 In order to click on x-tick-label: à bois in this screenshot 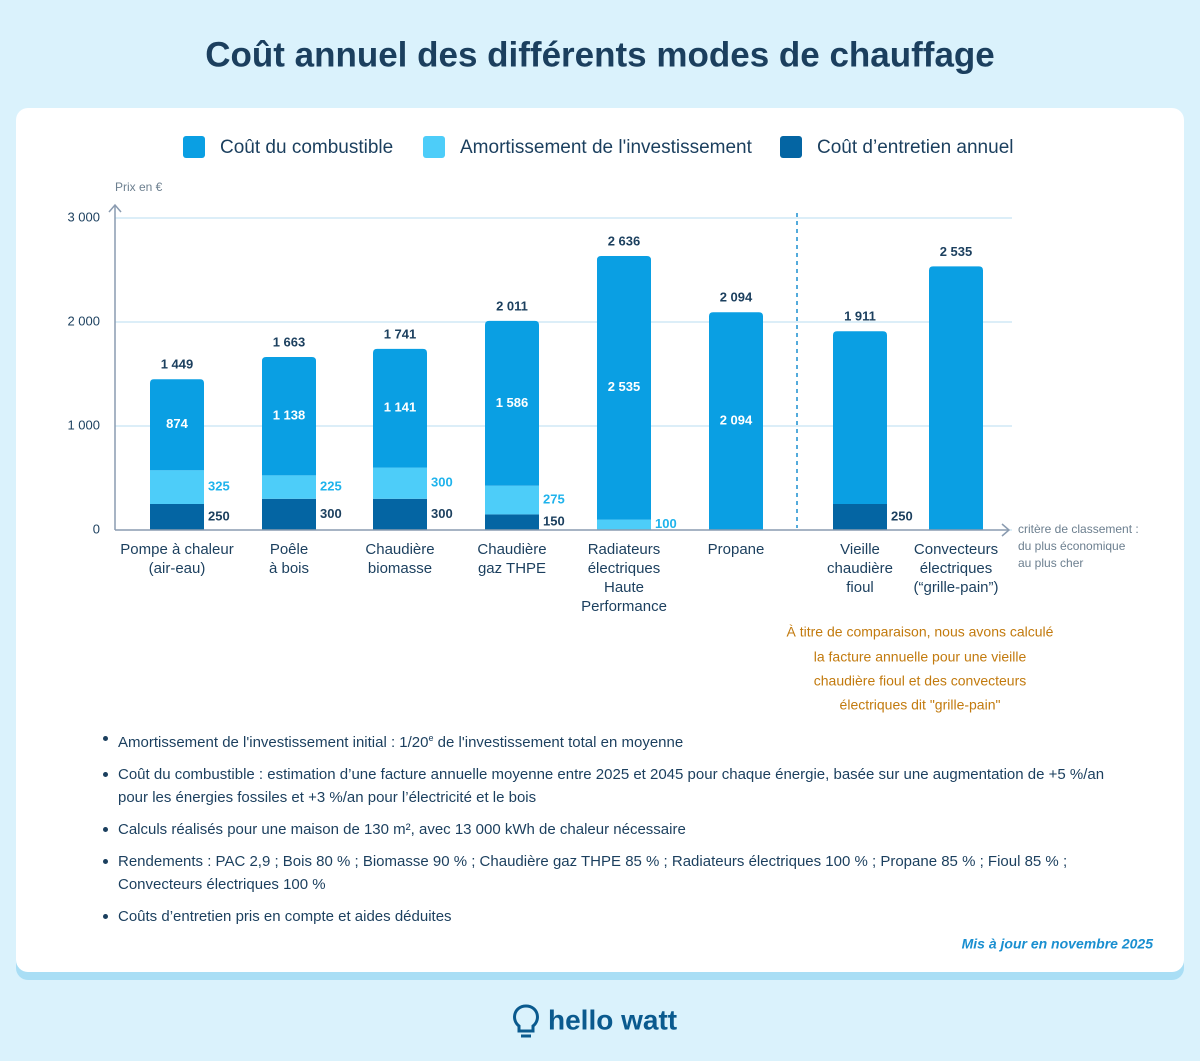, I will do `click(289, 568)`.